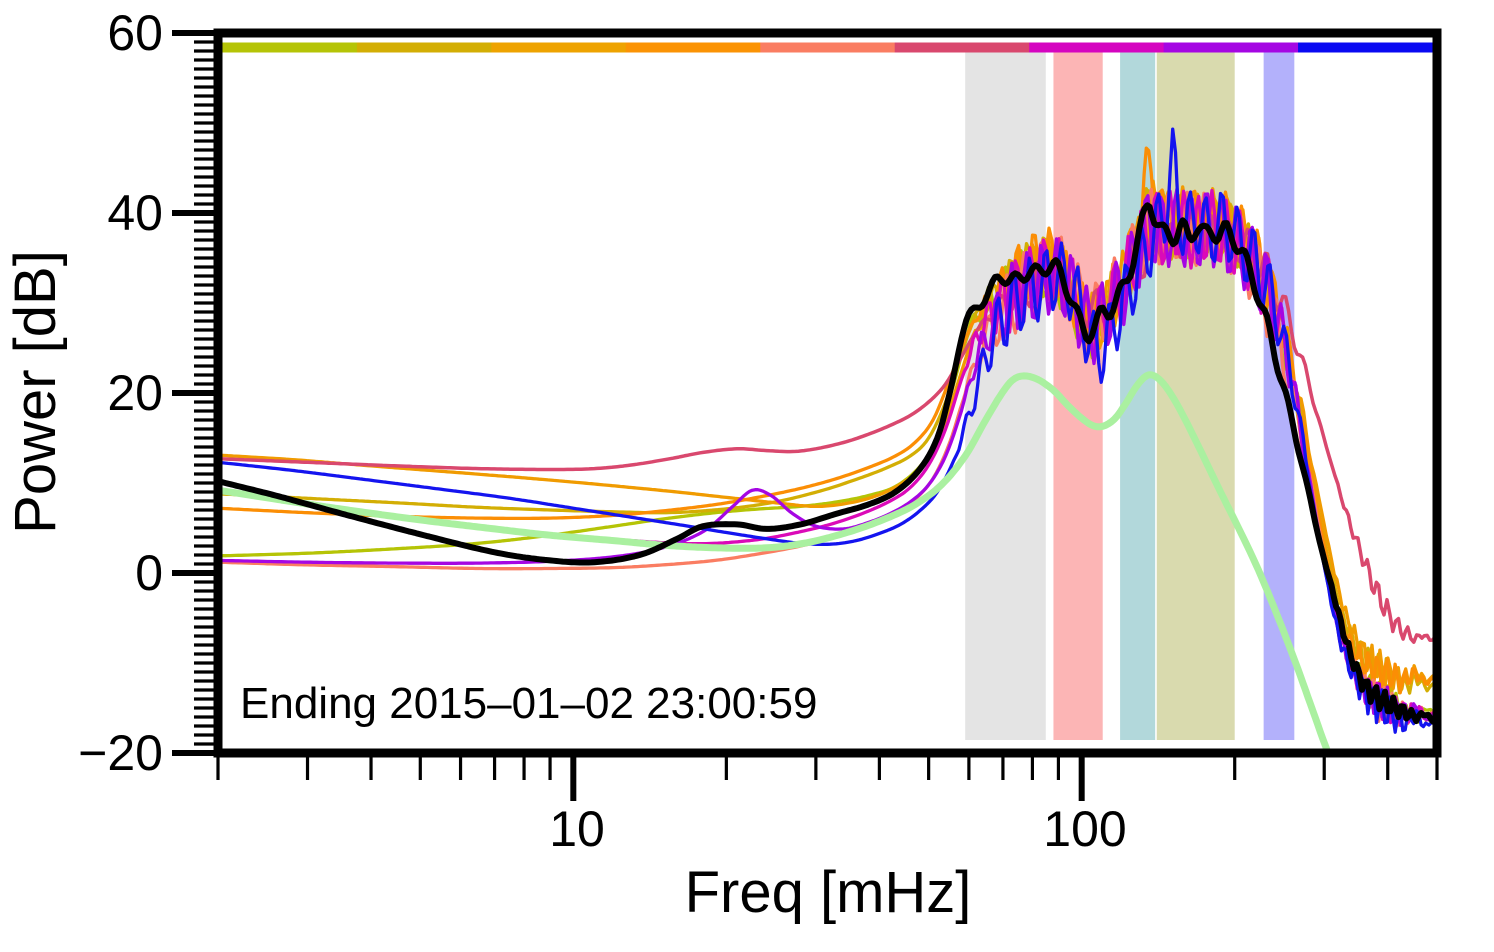 Image resolution: width=1494 pixels, height=952 pixels. Describe the element at coordinates (149, 573) in the screenshot. I see `y-tick-label-0: 0` at that location.